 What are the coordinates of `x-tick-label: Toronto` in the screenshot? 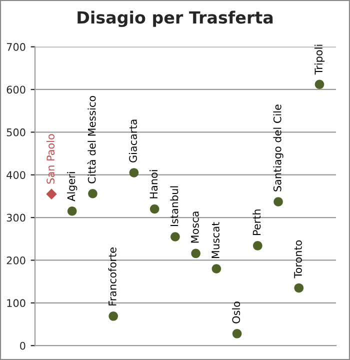 It's located at (298, 259).